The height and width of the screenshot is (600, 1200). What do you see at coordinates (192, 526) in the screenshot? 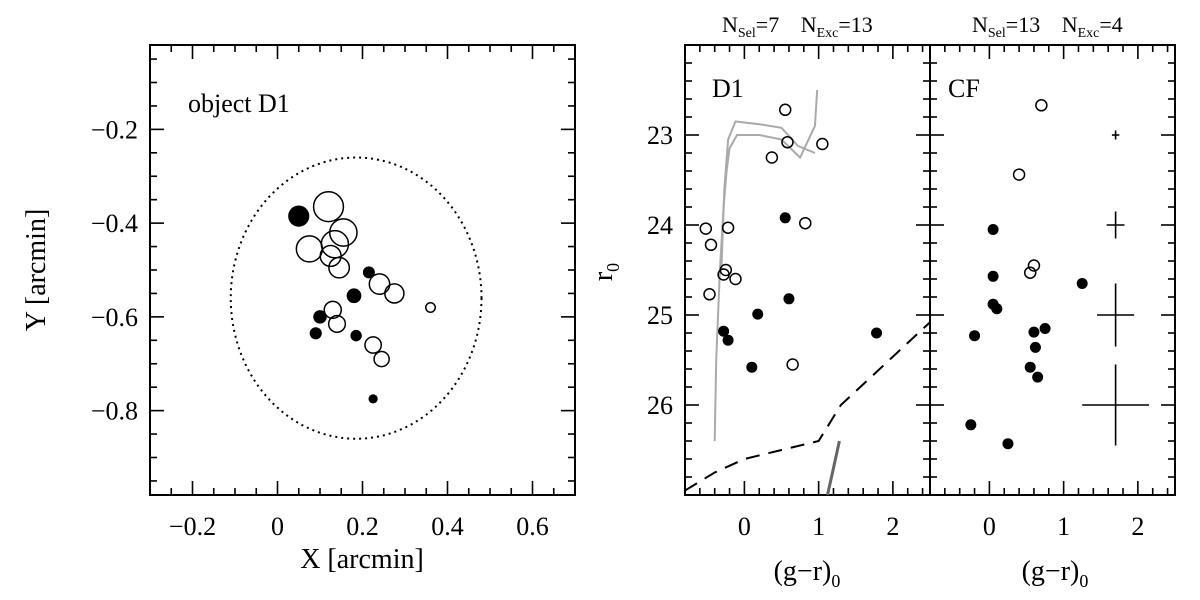
I see `left-xtick-label: −0.2` at bounding box center [192, 526].